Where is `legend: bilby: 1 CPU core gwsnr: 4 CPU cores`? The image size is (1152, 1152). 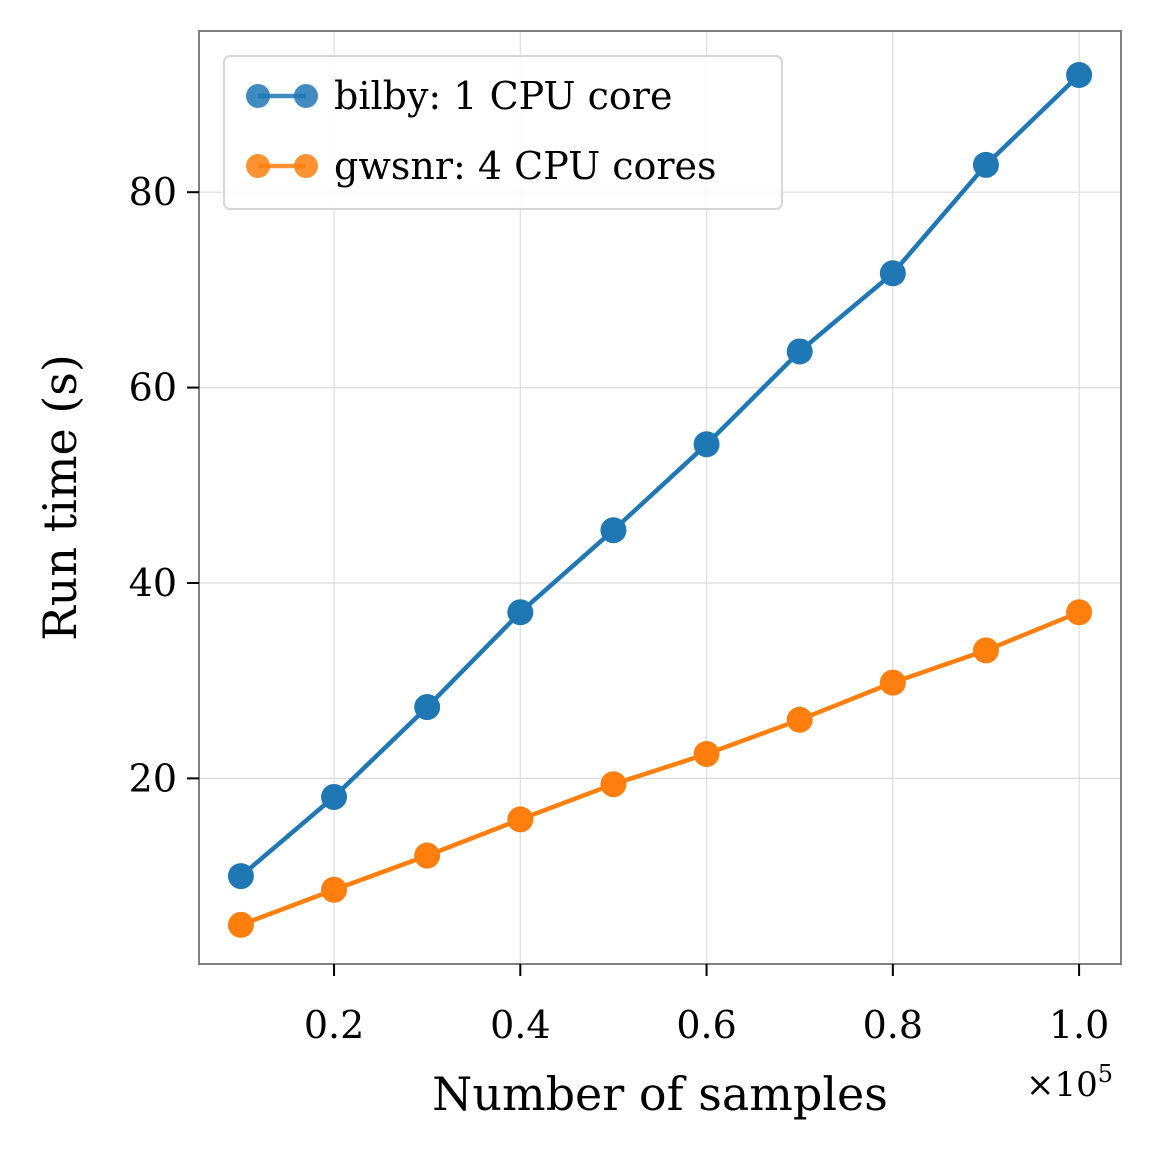 legend: bilby: 1 CPU core gwsnr: 4 CPU cores is located at coordinates (503, 132).